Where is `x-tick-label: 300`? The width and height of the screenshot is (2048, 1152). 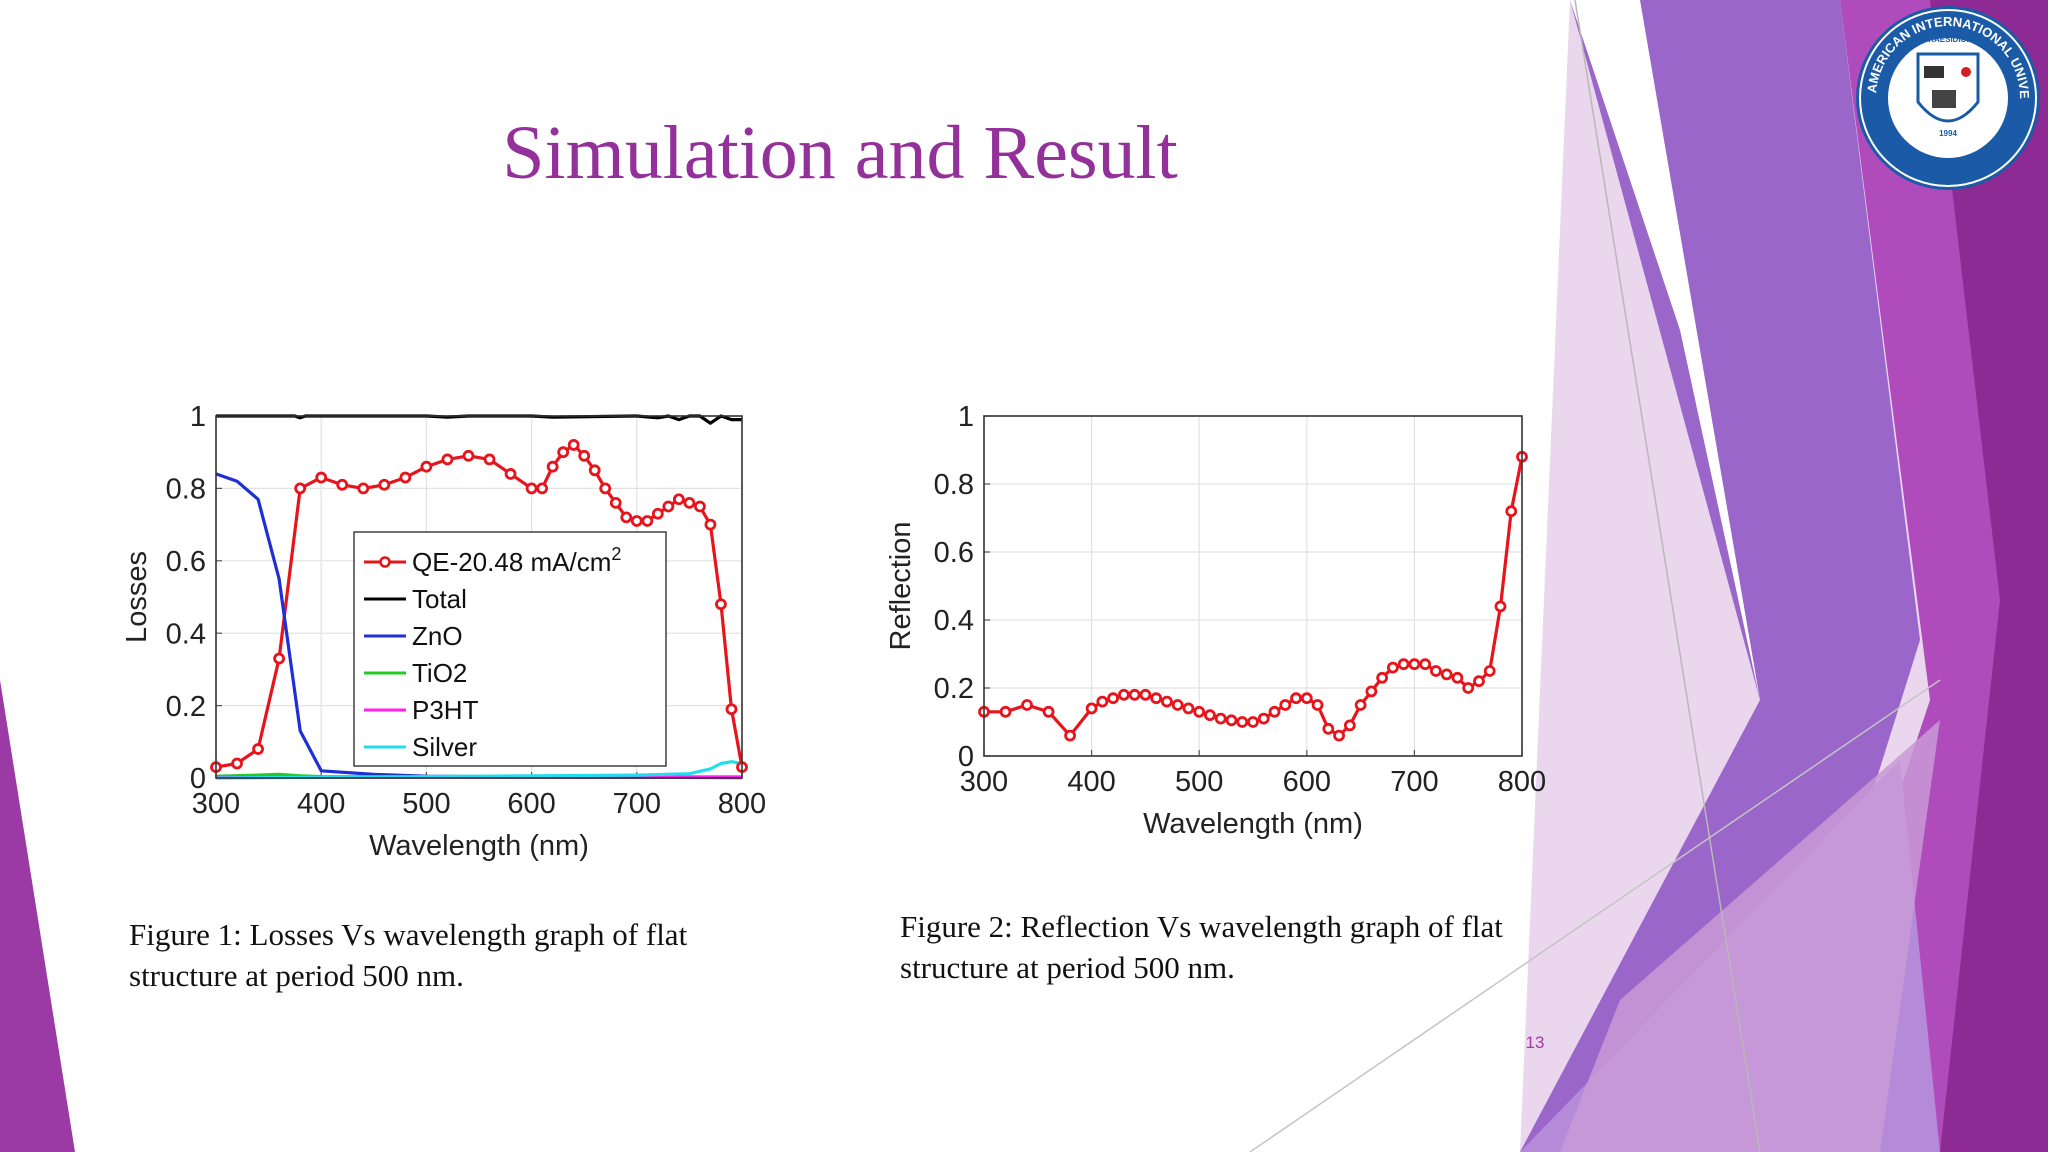
x-tick-label: 300 is located at coordinates (216, 804).